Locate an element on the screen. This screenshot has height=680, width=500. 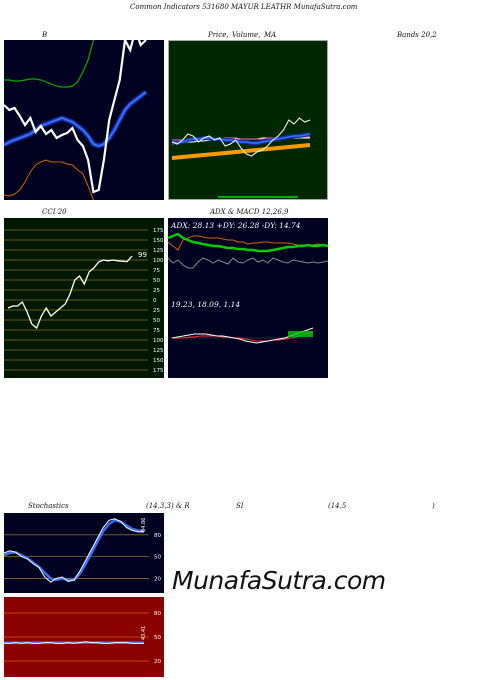
macd-chart is located at coordinates (248, 338).